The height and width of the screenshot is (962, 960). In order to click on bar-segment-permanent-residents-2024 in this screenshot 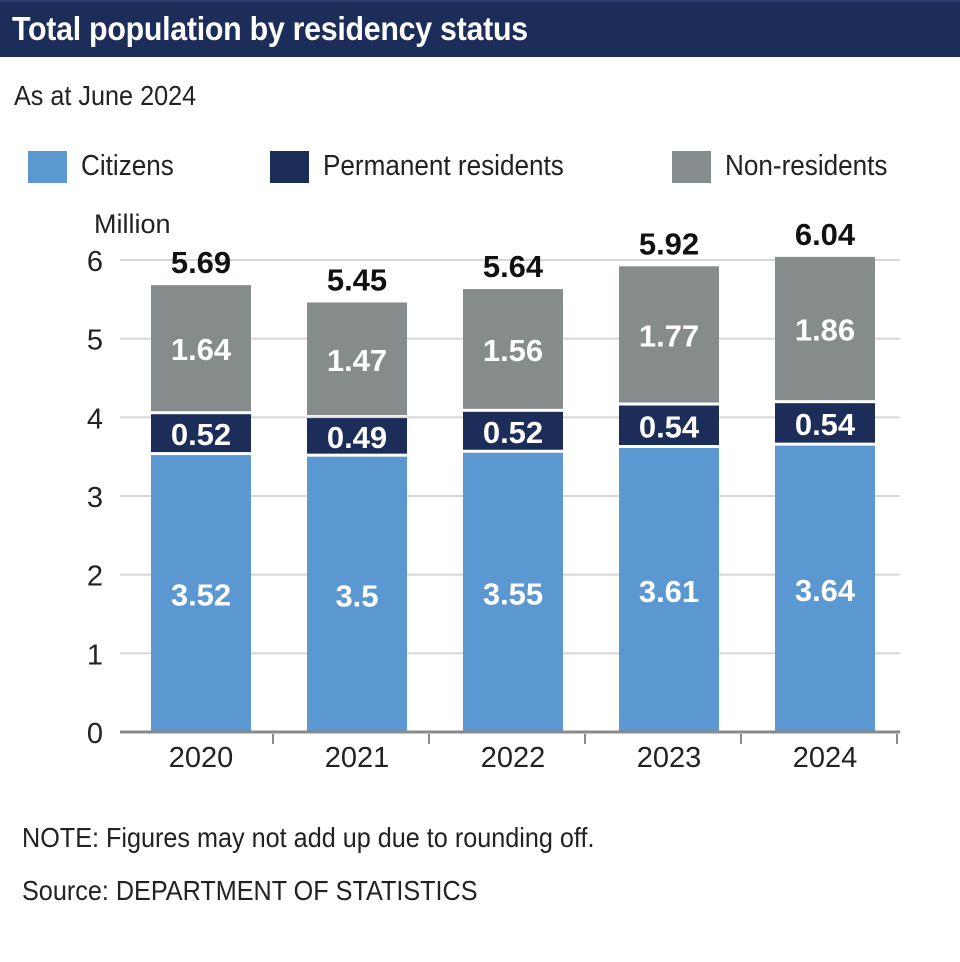, I will do `click(825, 423)`.